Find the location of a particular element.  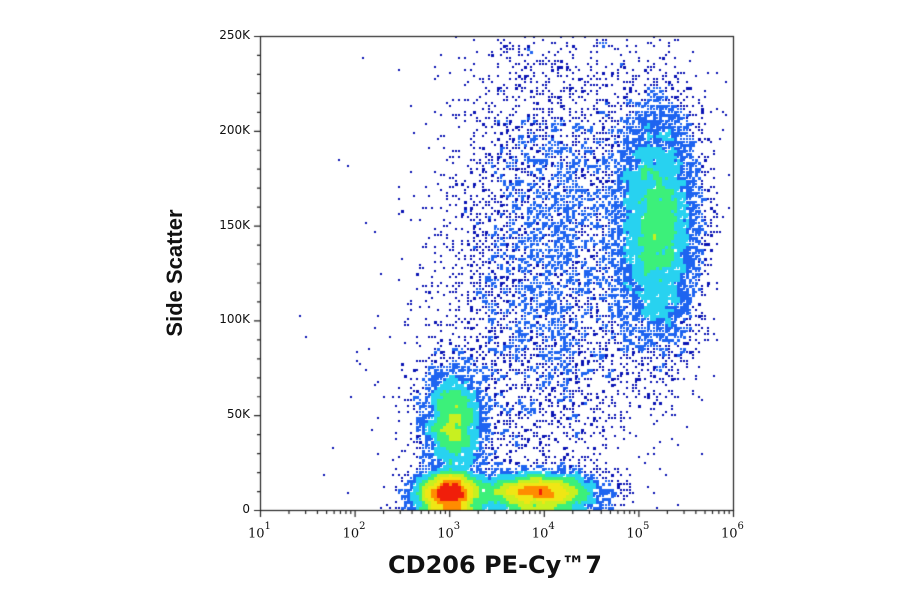

y-tick-label: 50K is located at coordinates (238, 414).